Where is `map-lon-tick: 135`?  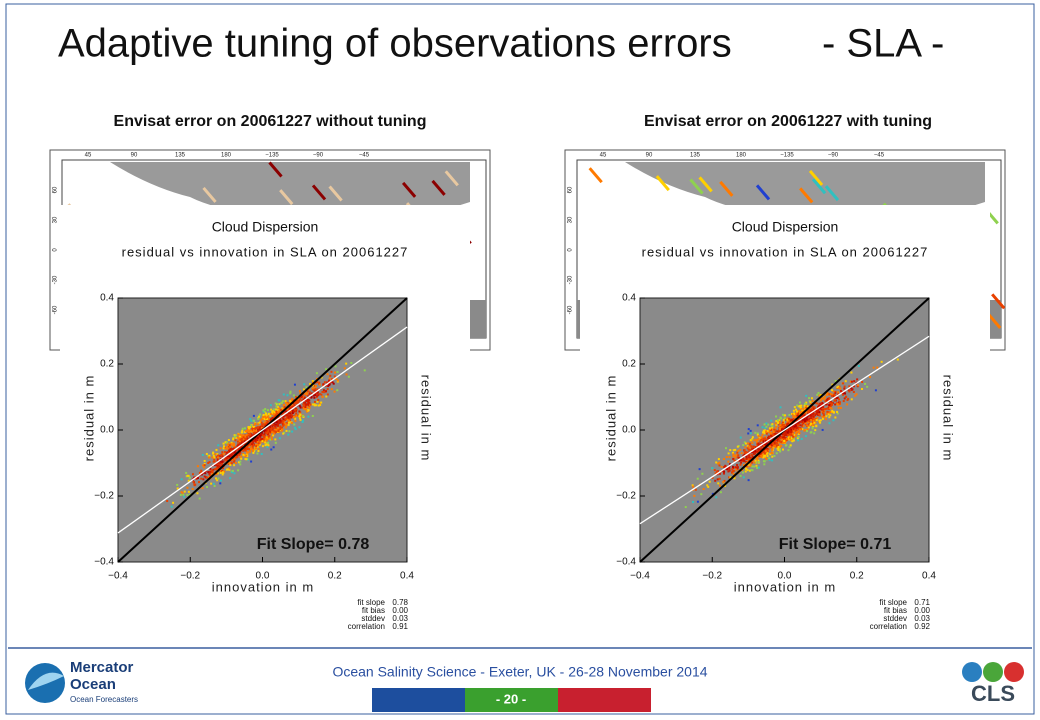 map-lon-tick: 135 is located at coordinates (695, 156).